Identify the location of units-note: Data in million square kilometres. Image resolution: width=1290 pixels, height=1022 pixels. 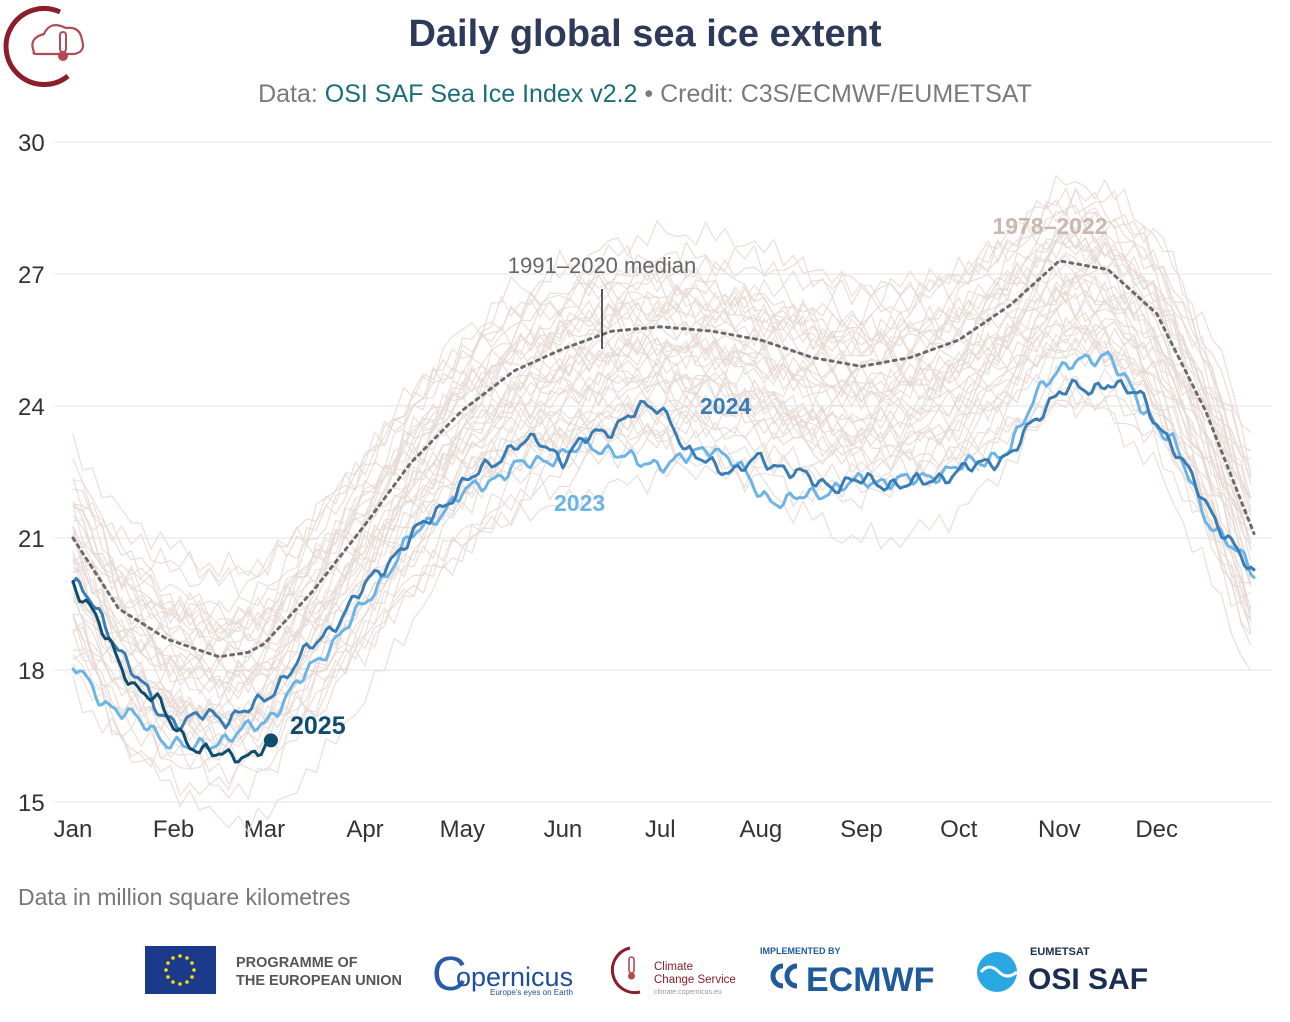
(184, 897).